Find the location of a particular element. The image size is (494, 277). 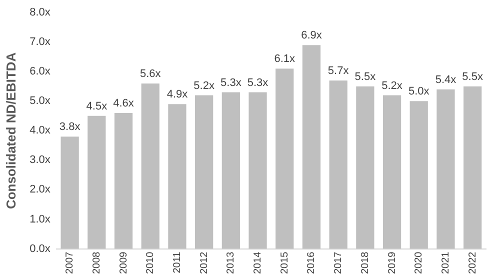

x-tick-label: 2022 is located at coordinates (472, 262).